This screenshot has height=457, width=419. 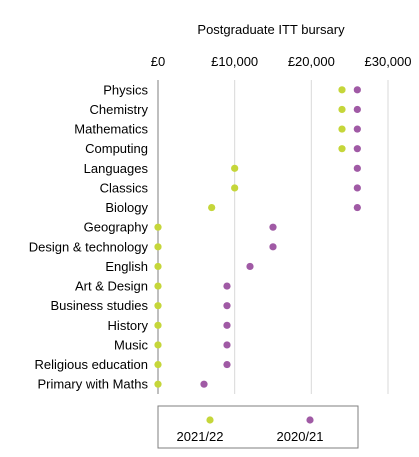 I want to click on category-label: Design & technology, so click(x=89, y=246).